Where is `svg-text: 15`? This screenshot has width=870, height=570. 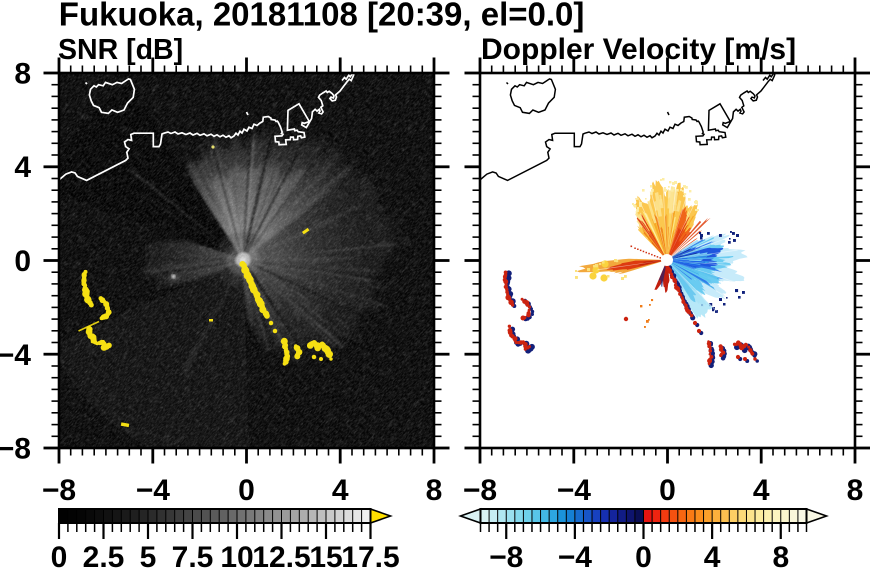 svg-text: 15 is located at coordinates (325, 555).